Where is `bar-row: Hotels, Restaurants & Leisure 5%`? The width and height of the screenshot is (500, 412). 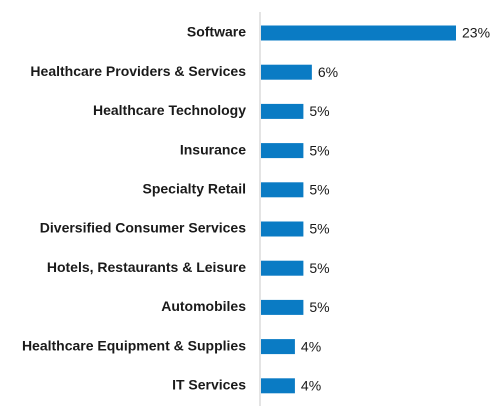
bar-row: Hotels, Restaurants & Leisure 5% is located at coordinates (188, 267).